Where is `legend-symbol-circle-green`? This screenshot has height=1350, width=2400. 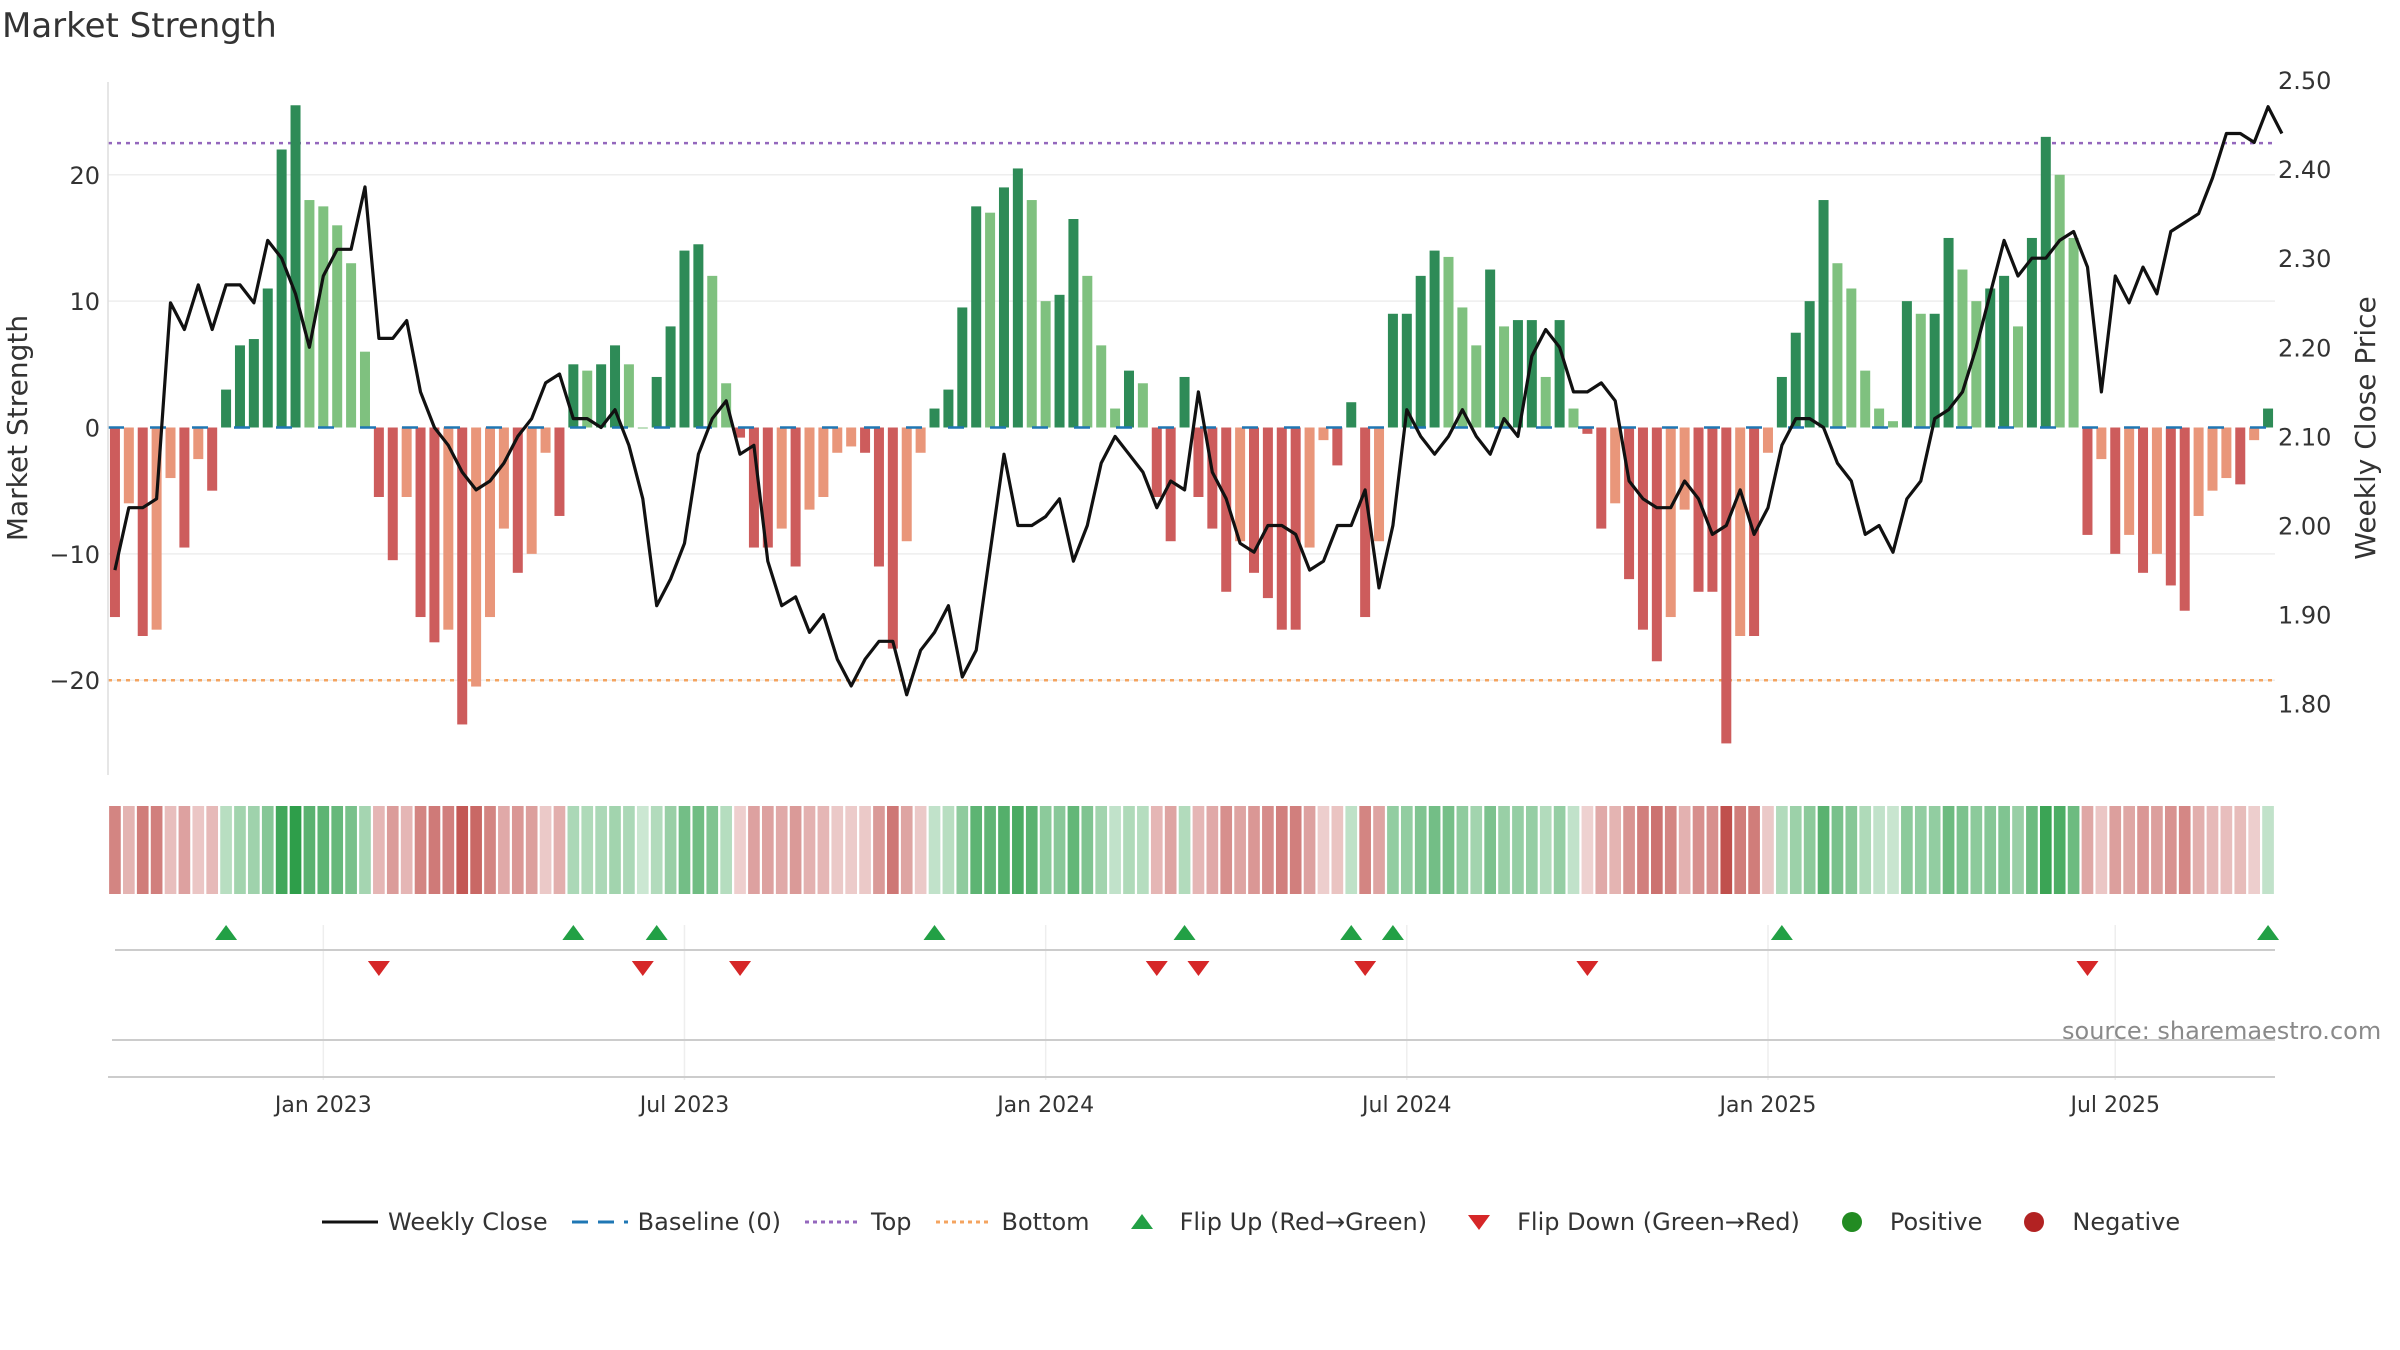 legend-symbol-circle-green is located at coordinates (1852, 1222).